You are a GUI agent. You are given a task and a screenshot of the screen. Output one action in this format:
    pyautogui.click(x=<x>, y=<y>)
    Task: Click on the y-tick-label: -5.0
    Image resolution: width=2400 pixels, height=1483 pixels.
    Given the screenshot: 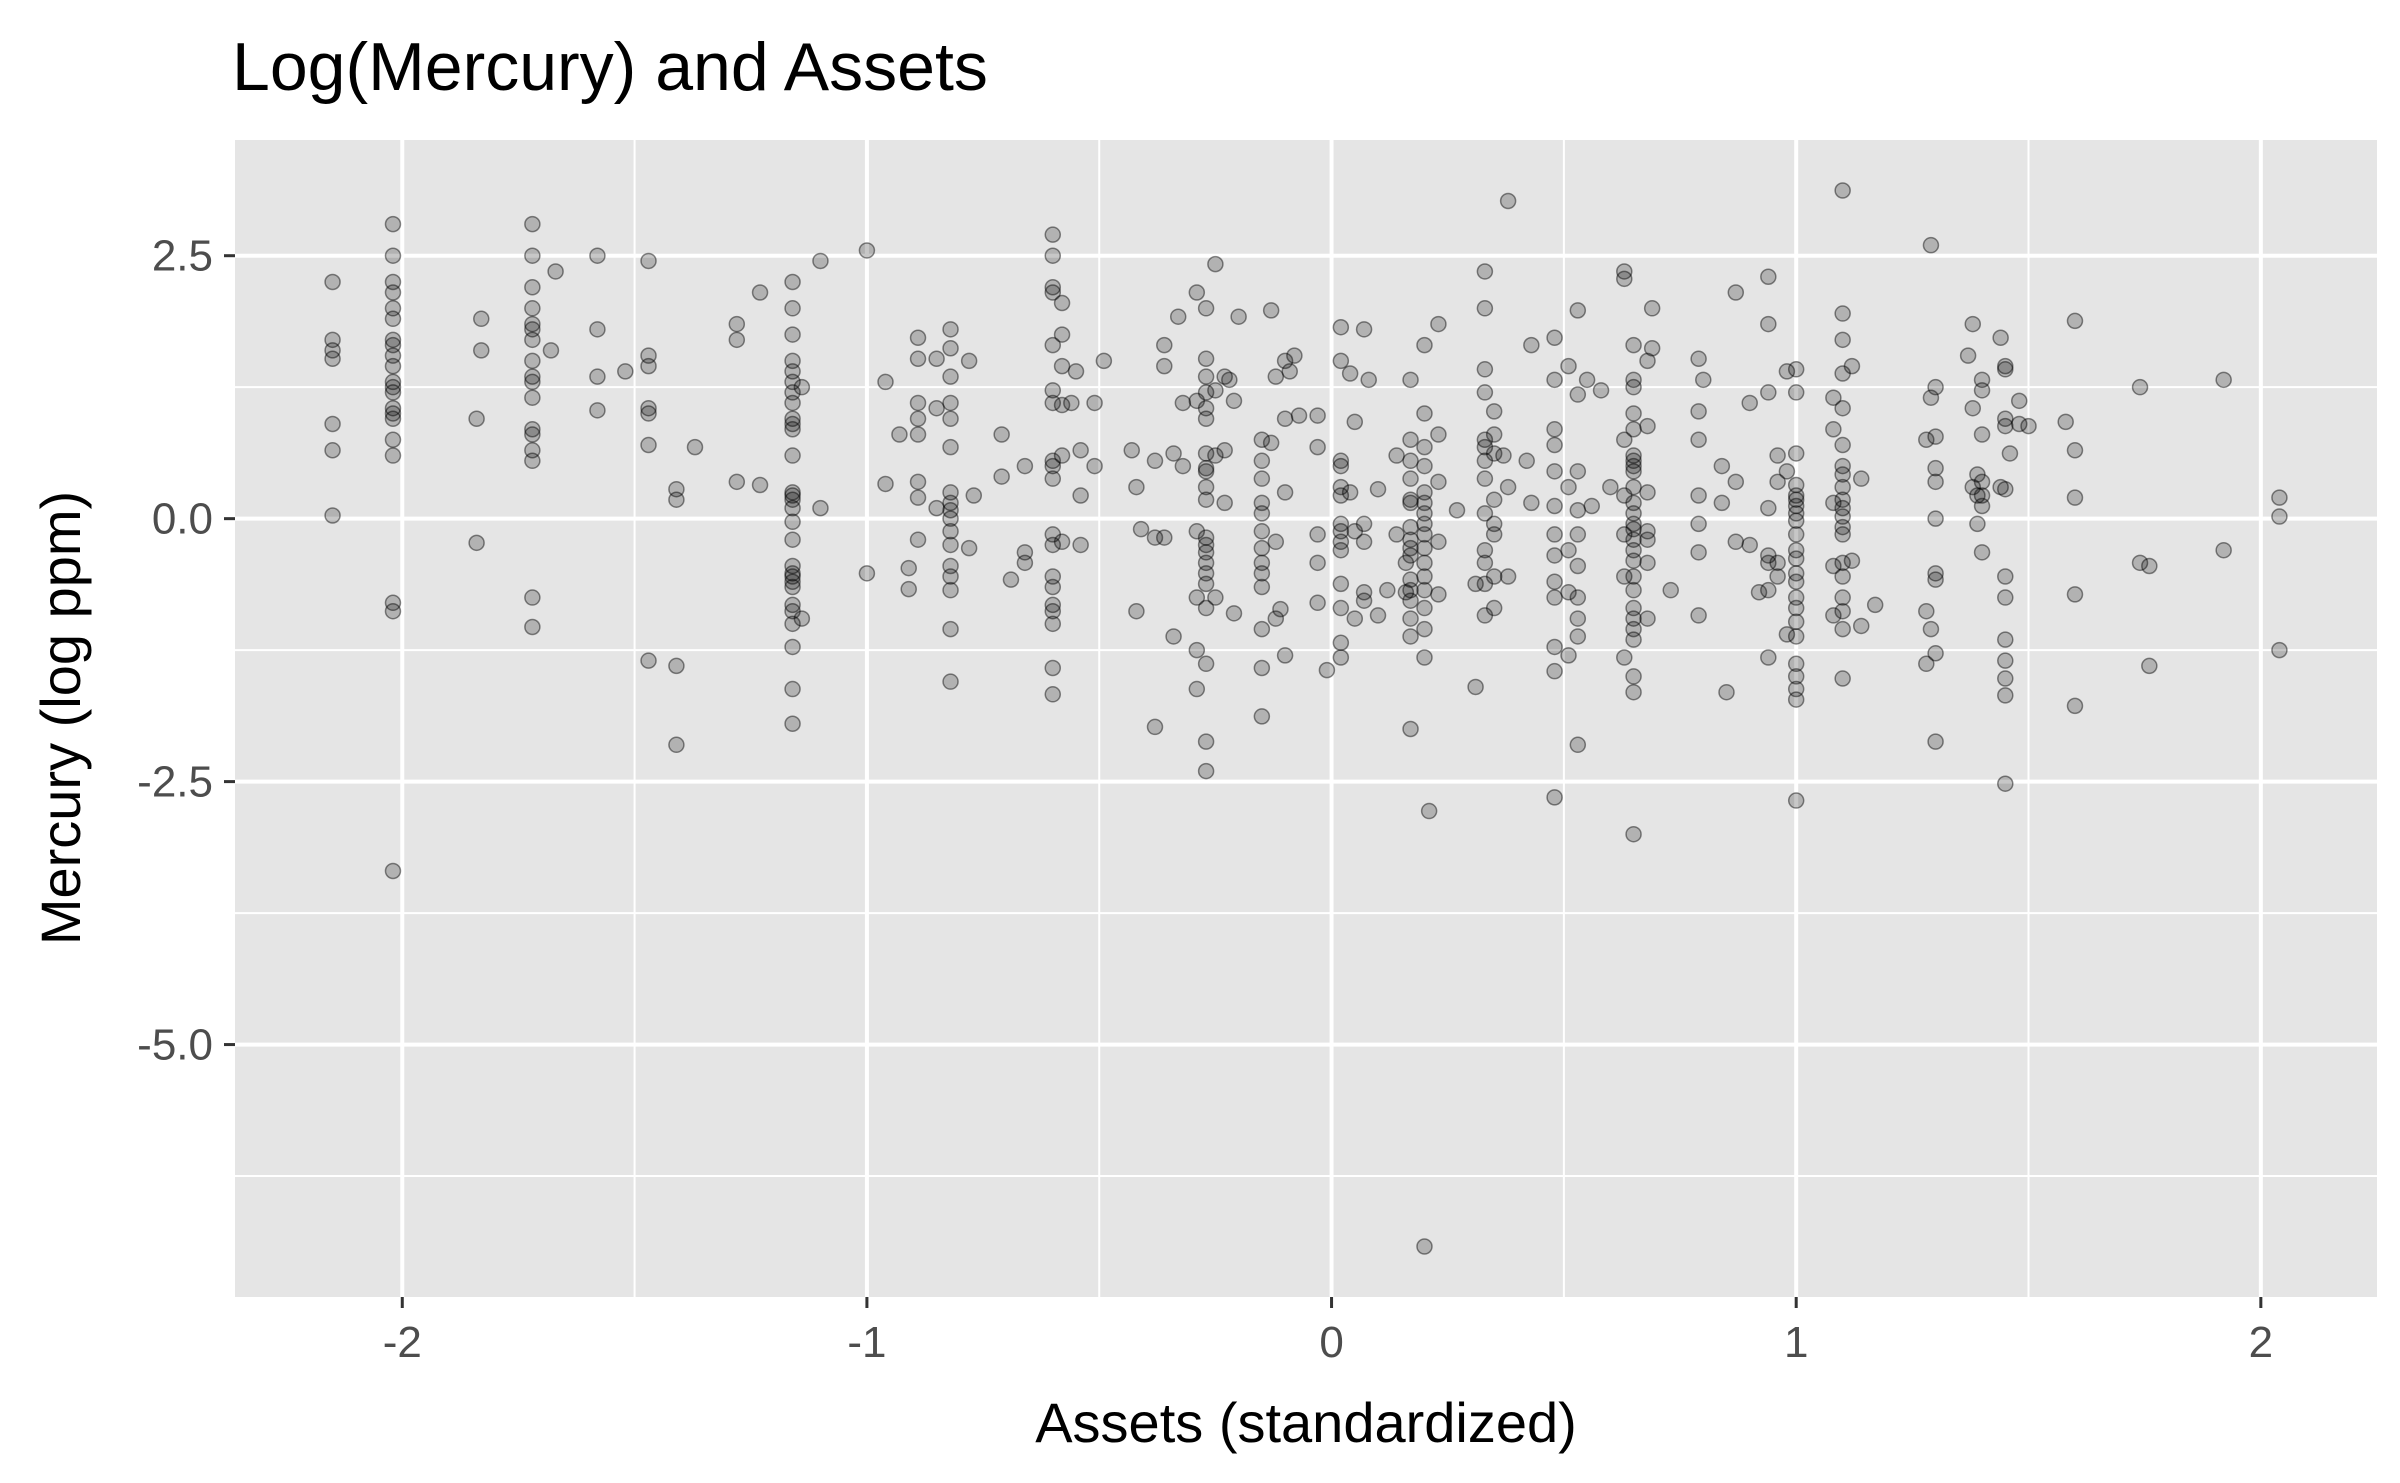 What is the action you would take?
    pyautogui.click(x=175, y=1045)
    